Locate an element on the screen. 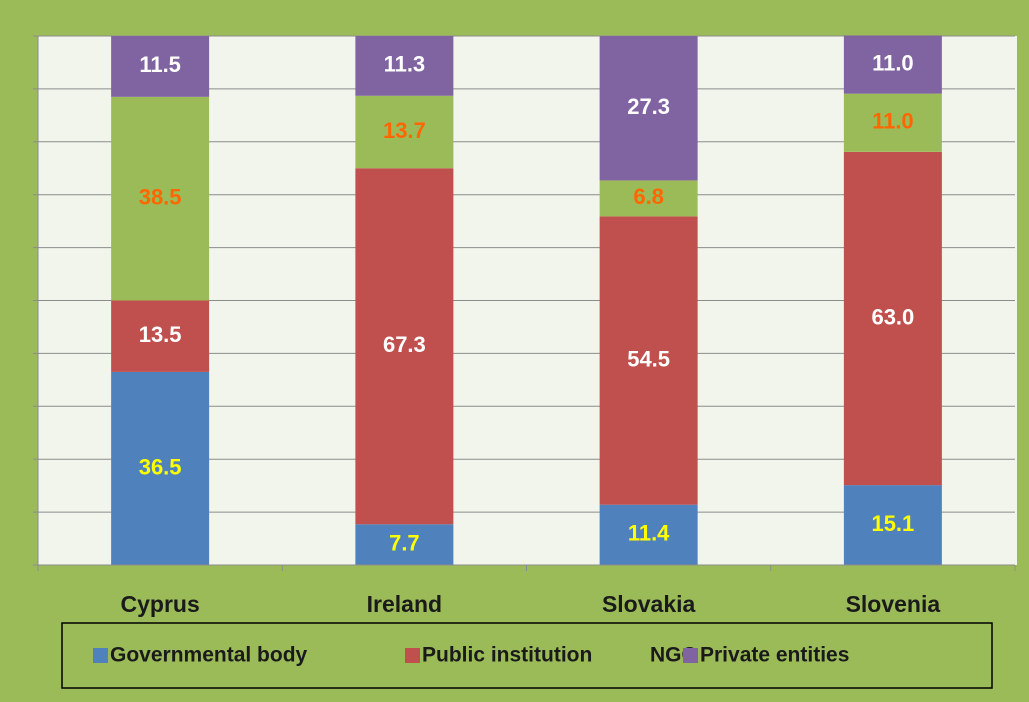  x-tick-label: Slovenia is located at coordinates (893, 604).